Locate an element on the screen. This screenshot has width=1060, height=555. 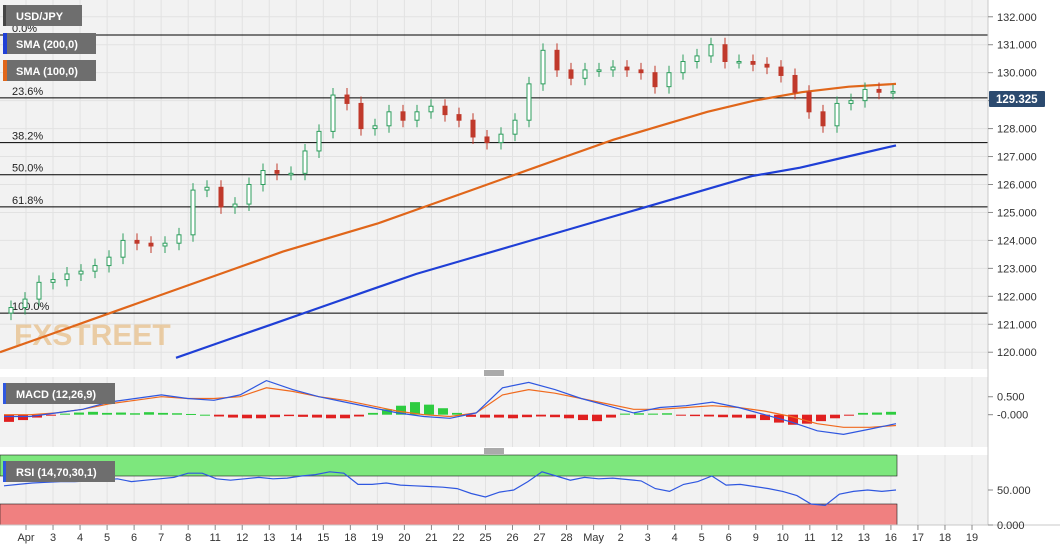
svg-text: 129.325 is located at coordinates (1017, 100).